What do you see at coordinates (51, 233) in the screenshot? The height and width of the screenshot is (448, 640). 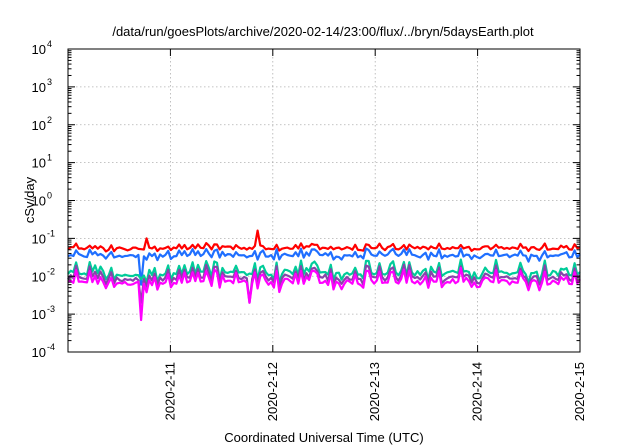 I see `y-tick-label-exponent: -1` at bounding box center [51, 233].